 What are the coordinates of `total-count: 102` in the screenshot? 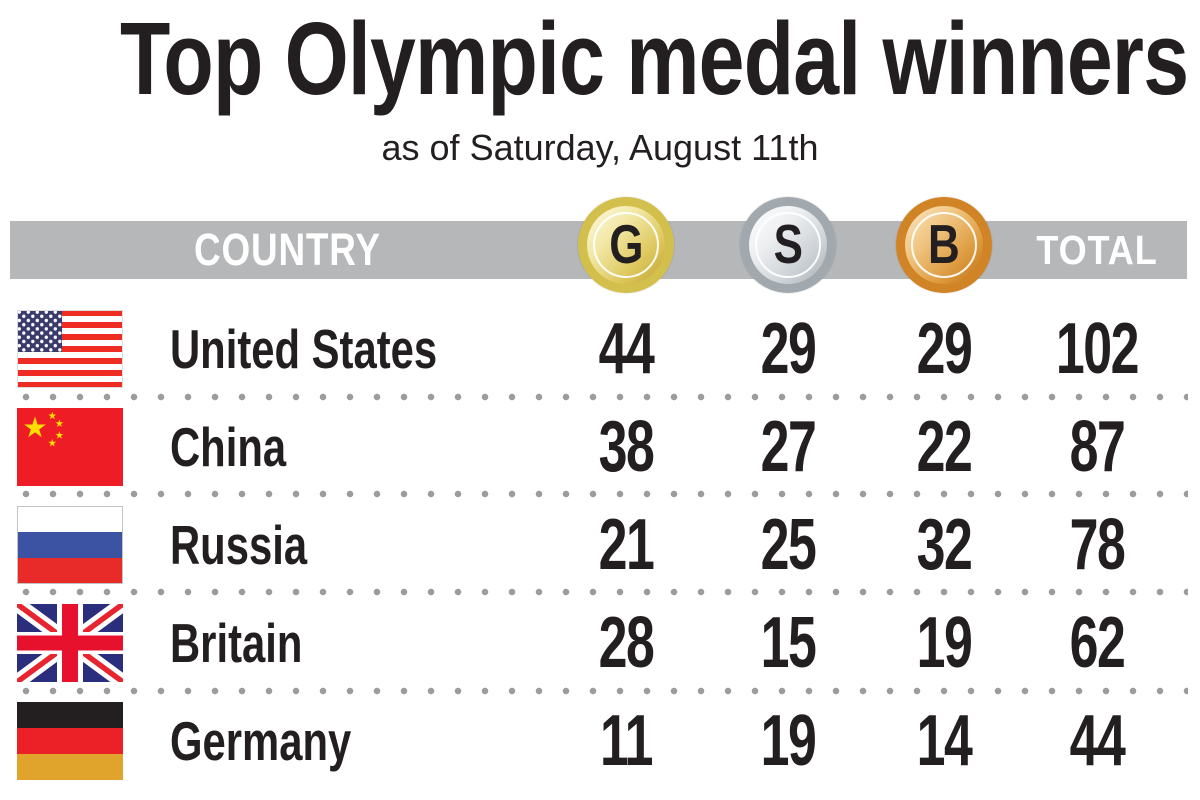 It's located at (1097, 349).